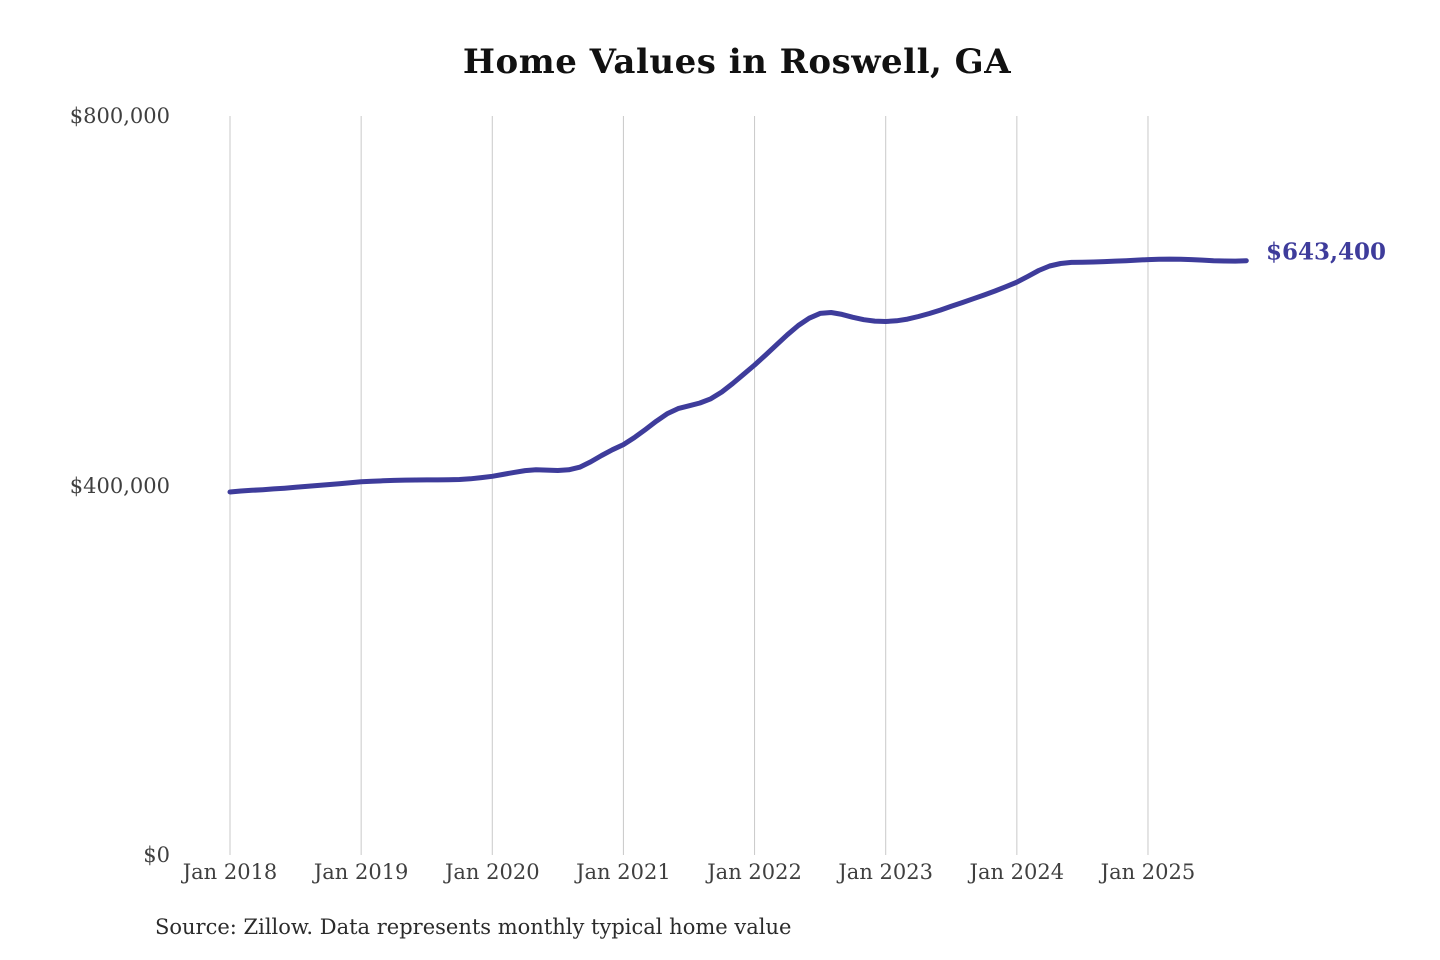 The width and height of the screenshot is (1440, 960). What do you see at coordinates (156, 855) in the screenshot?
I see `y-tick-label: $0` at bounding box center [156, 855].